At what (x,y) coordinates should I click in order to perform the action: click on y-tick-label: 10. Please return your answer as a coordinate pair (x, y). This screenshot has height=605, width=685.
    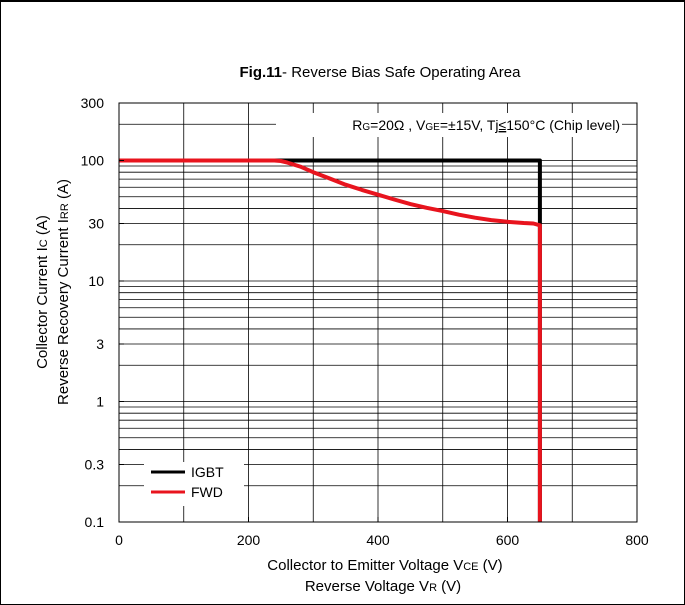
    Looking at the image, I should click on (96, 281).